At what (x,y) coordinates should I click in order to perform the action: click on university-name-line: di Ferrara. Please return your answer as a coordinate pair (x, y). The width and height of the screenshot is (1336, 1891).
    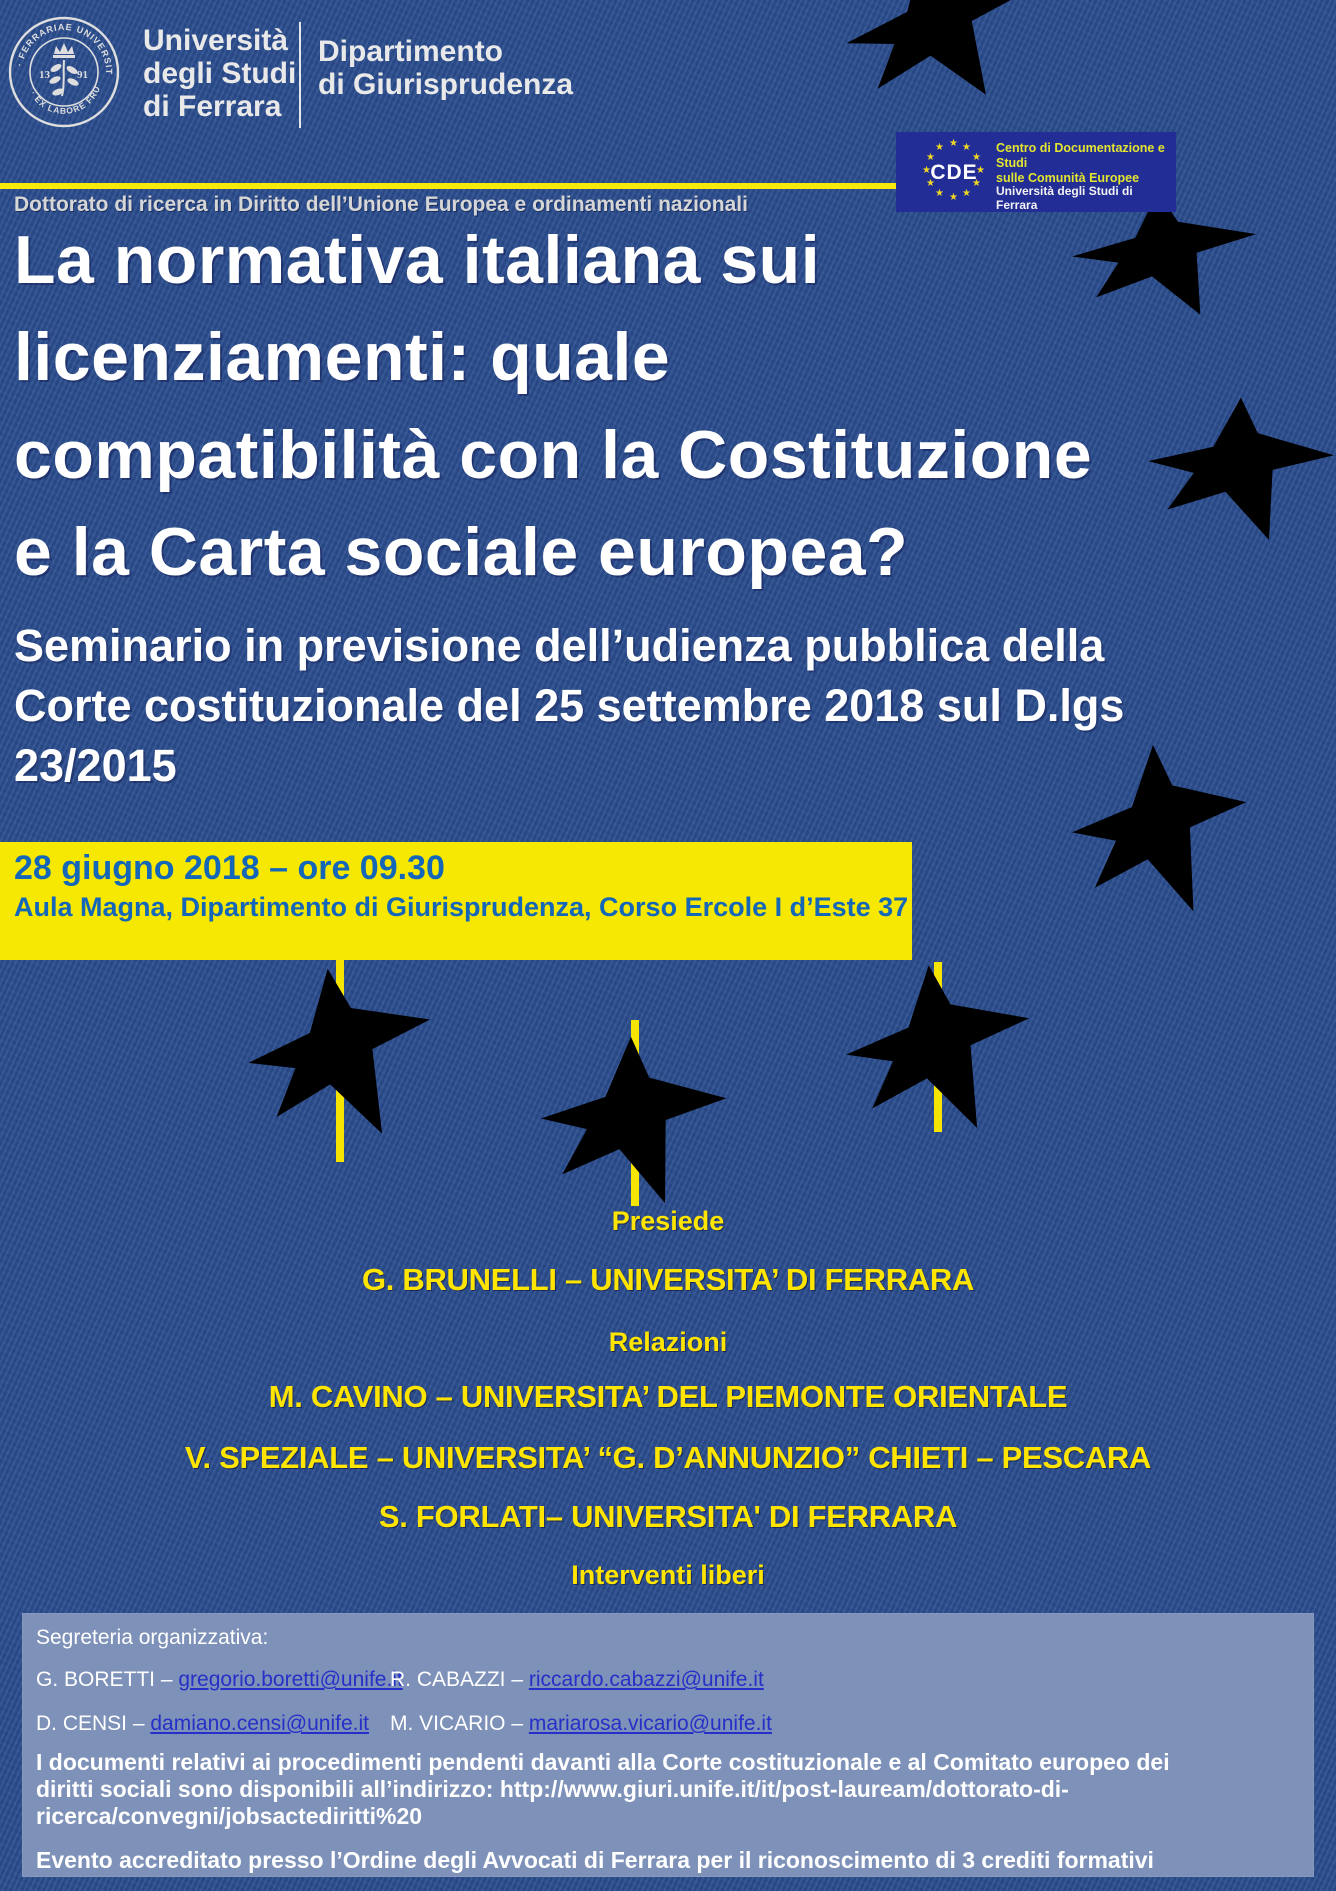
    Looking at the image, I should click on (212, 106).